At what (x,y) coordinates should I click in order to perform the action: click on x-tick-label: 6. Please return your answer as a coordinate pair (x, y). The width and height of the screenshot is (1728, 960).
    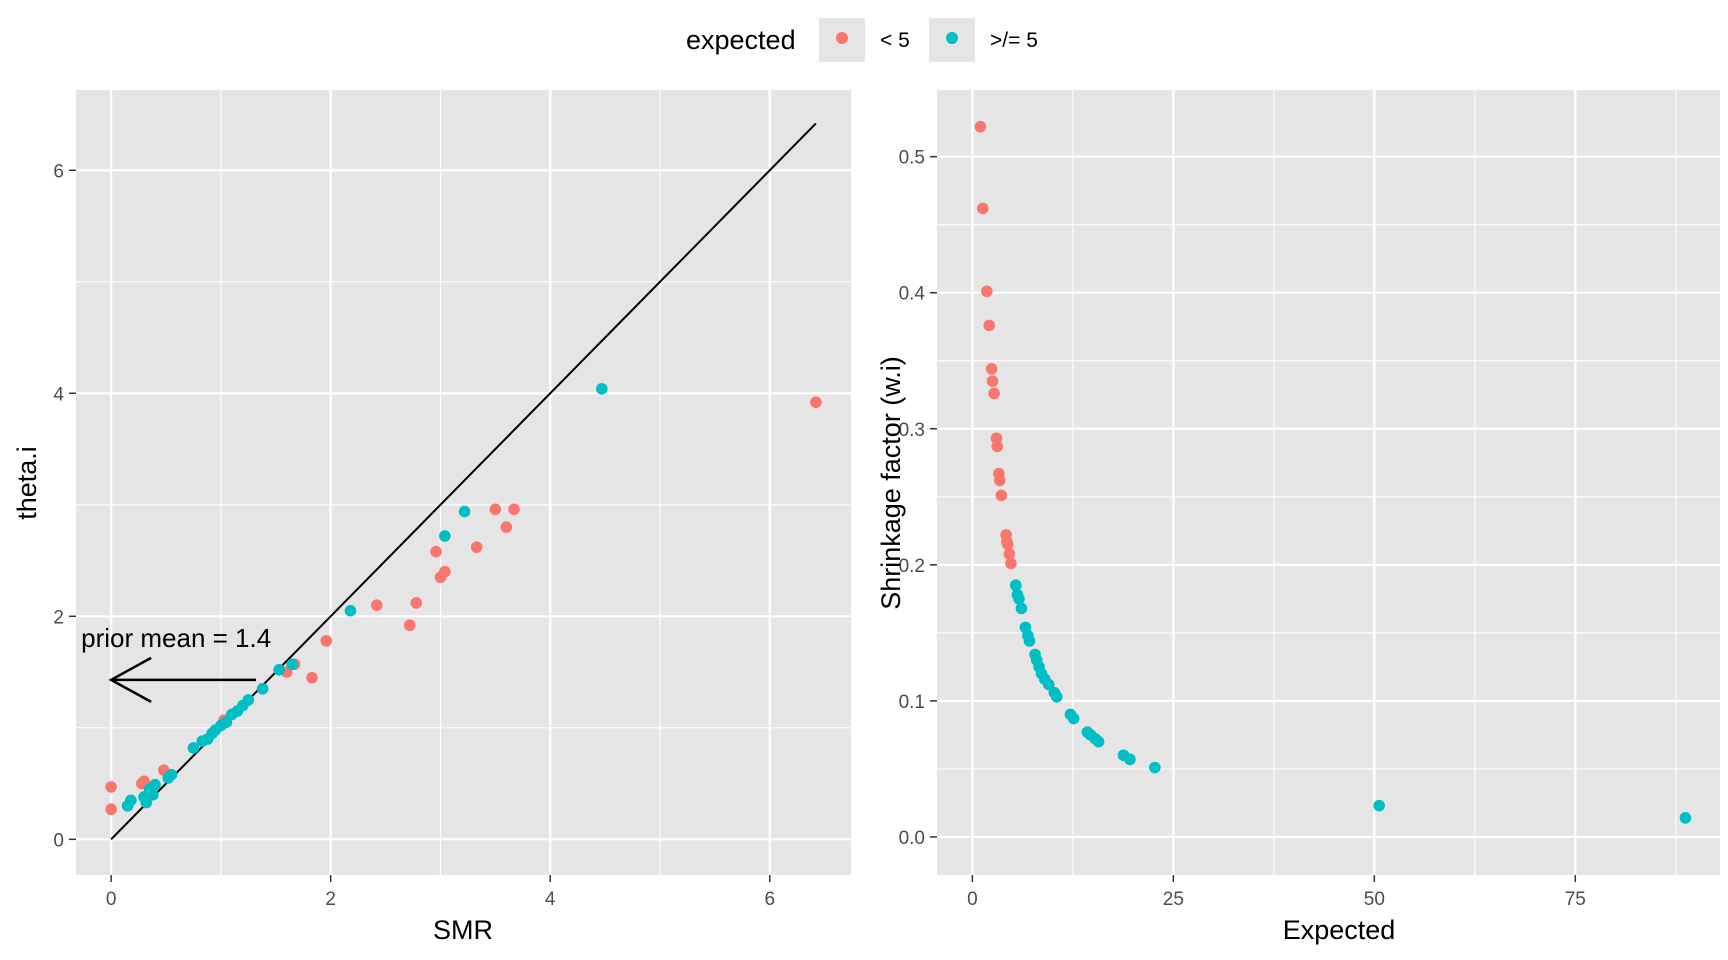
    Looking at the image, I should click on (769, 899).